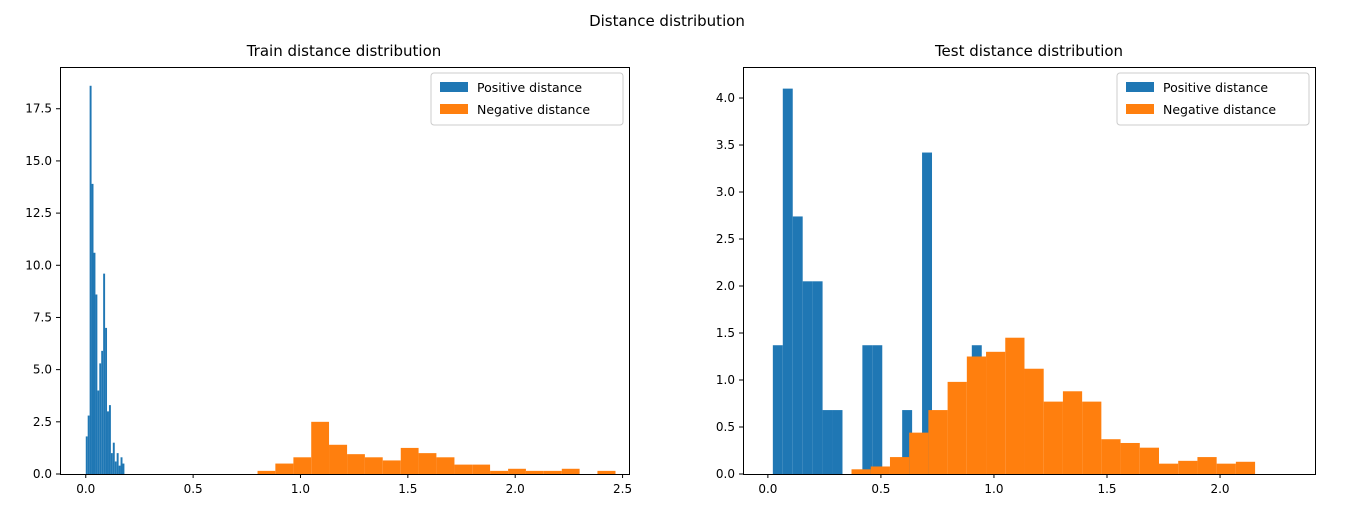  What do you see at coordinates (1219, 109) in the screenshot?
I see `test-legend-label-2: Negative distance` at bounding box center [1219, 109].